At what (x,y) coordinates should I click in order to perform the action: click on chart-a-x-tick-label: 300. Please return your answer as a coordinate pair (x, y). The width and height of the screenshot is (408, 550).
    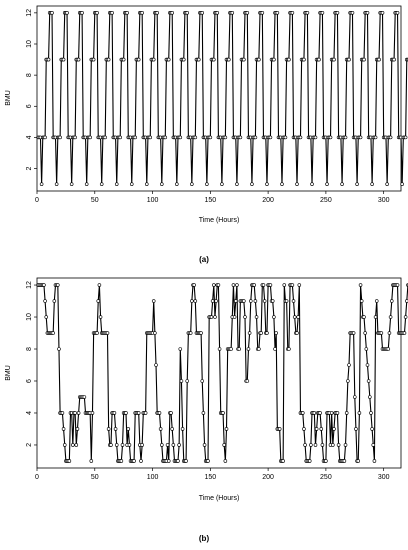
    Looking at the image, I should click on (384, 200).